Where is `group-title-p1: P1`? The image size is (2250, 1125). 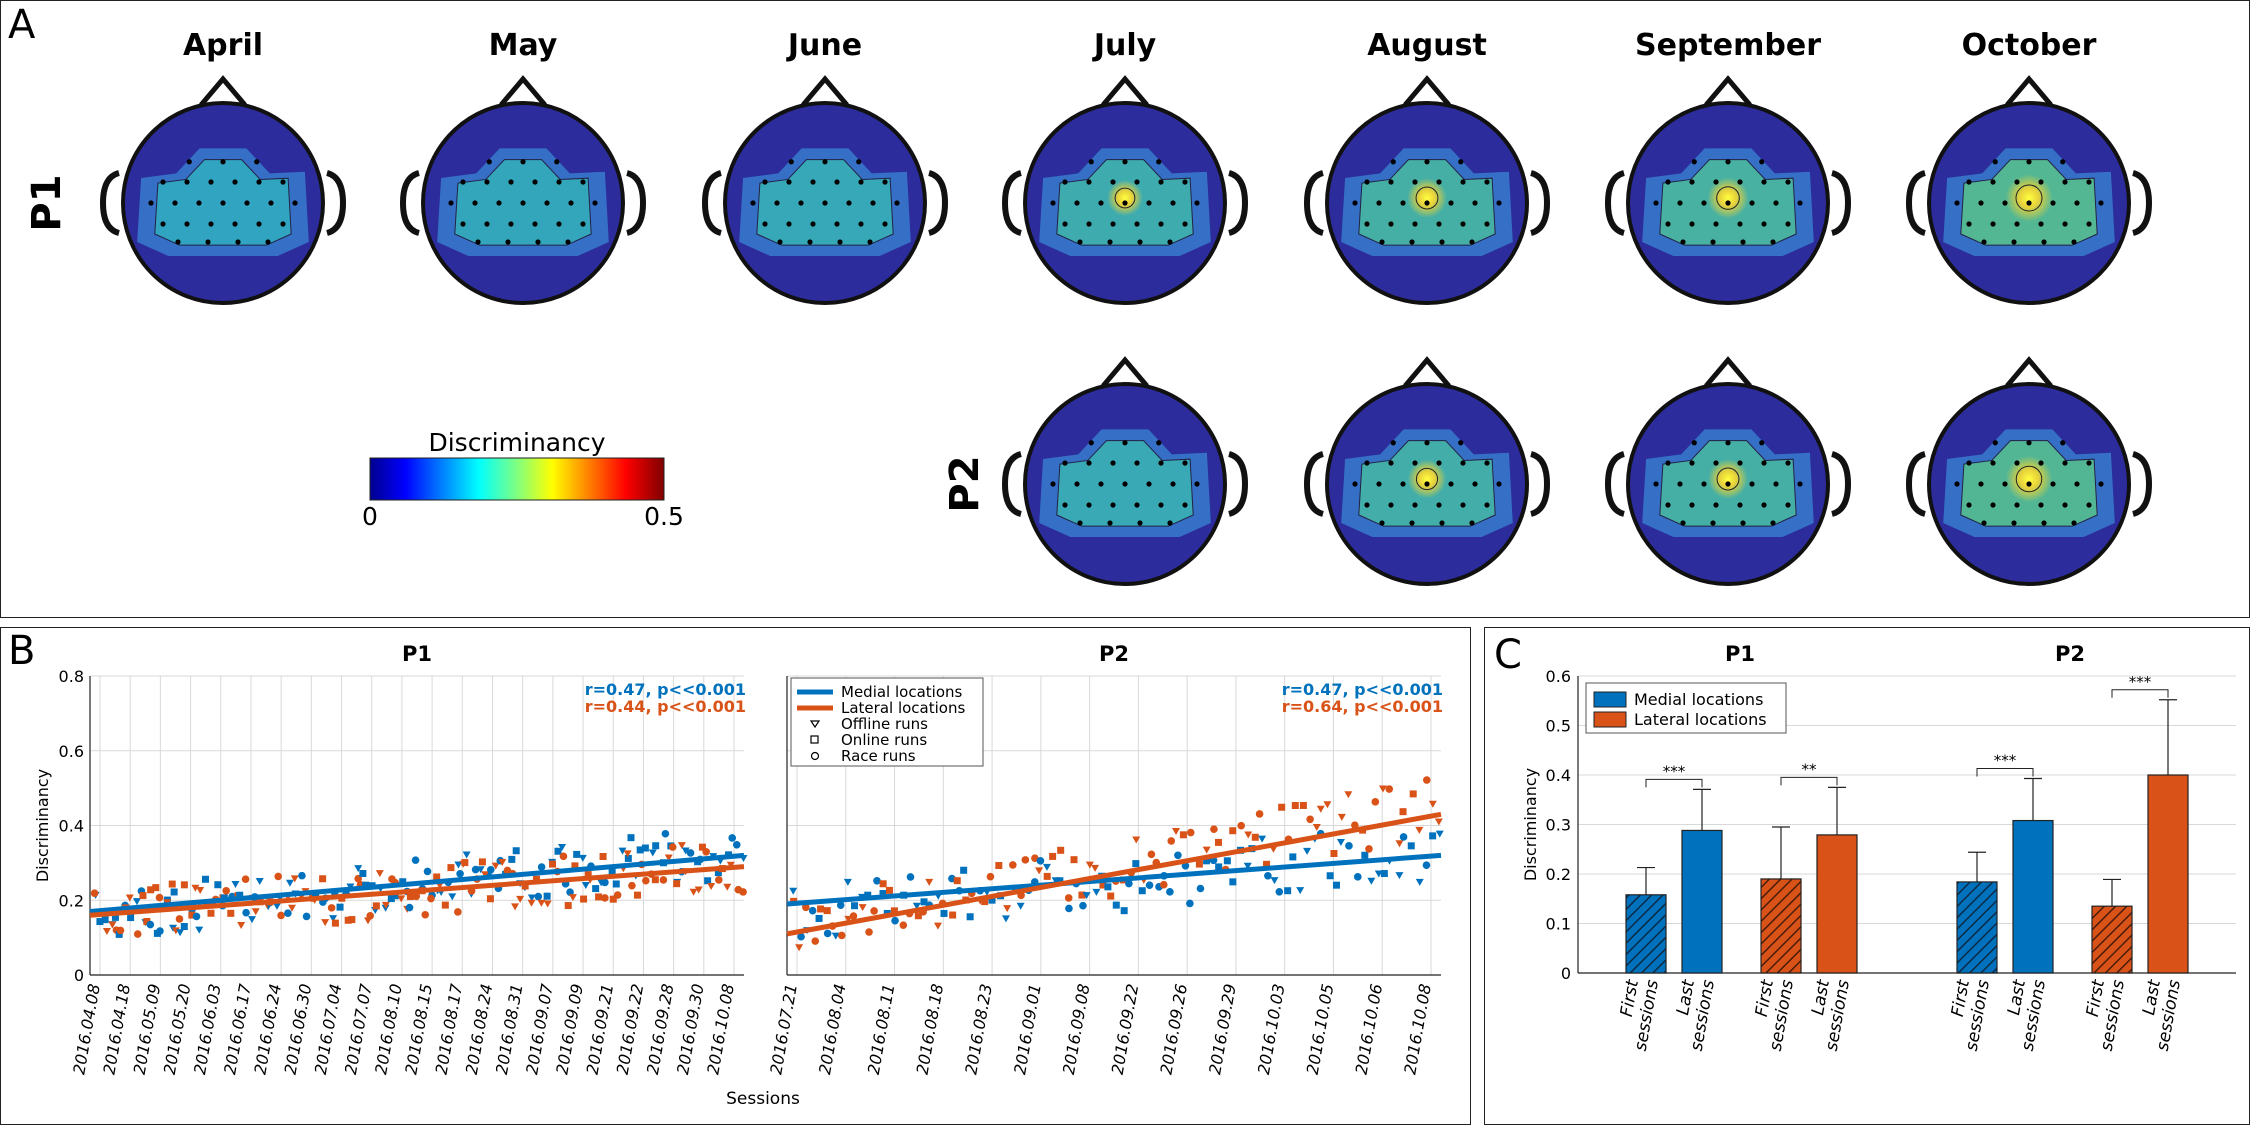
group-title-p1: P1 is located at coordinates (1740, 654).